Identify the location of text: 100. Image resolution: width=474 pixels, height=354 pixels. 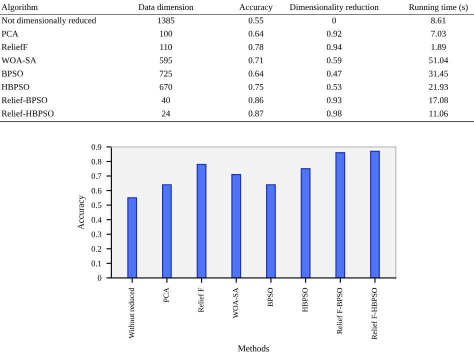
(166, 33).